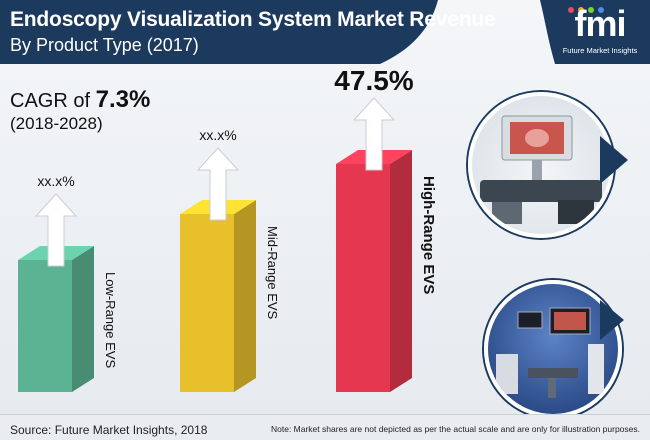 This screenshot has height=440, width=650. I want to click on header-background, so click(325, 32).